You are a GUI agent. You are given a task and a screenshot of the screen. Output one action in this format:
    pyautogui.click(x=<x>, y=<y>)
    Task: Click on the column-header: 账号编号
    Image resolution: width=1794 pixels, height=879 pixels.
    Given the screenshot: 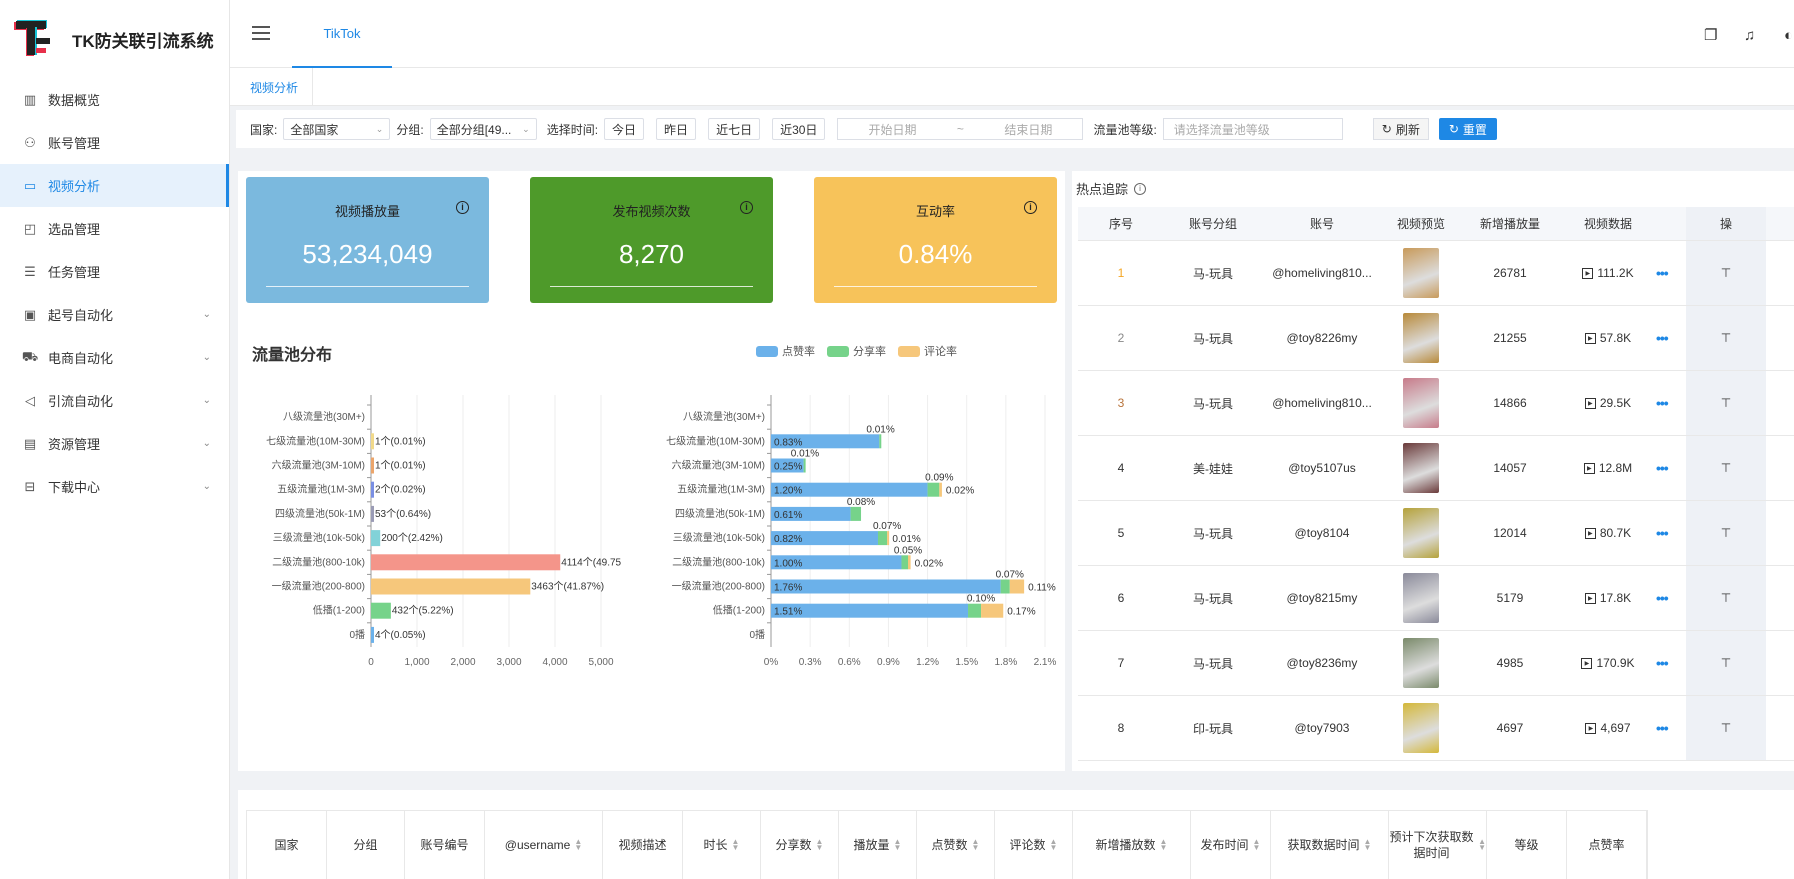 What is the action you would take?
    pyautogui.click(x=445, y=845)
    